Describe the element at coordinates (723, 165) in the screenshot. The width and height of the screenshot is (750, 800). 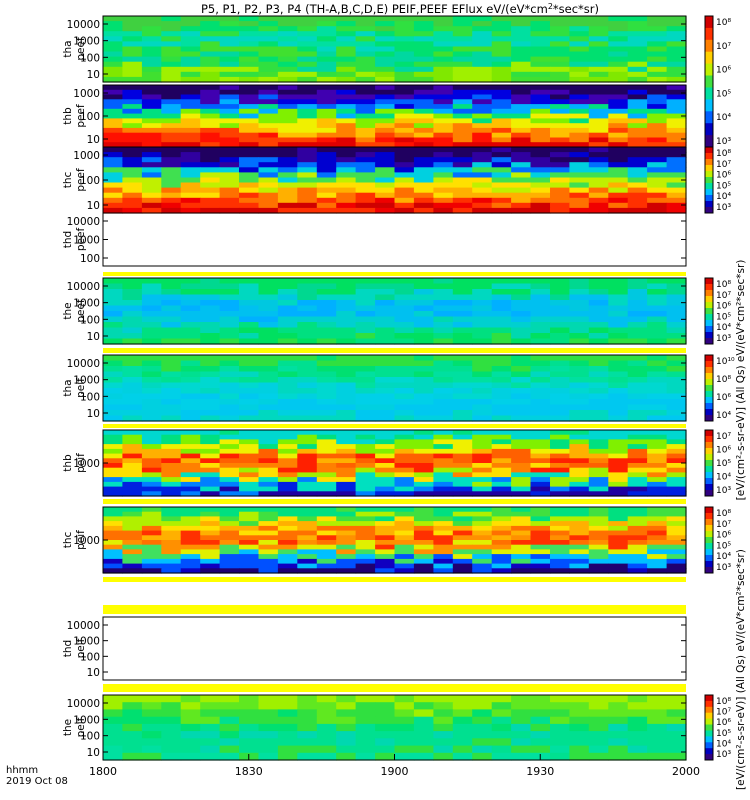
I see `colorbar-tick-label: 10⁷` at that location.